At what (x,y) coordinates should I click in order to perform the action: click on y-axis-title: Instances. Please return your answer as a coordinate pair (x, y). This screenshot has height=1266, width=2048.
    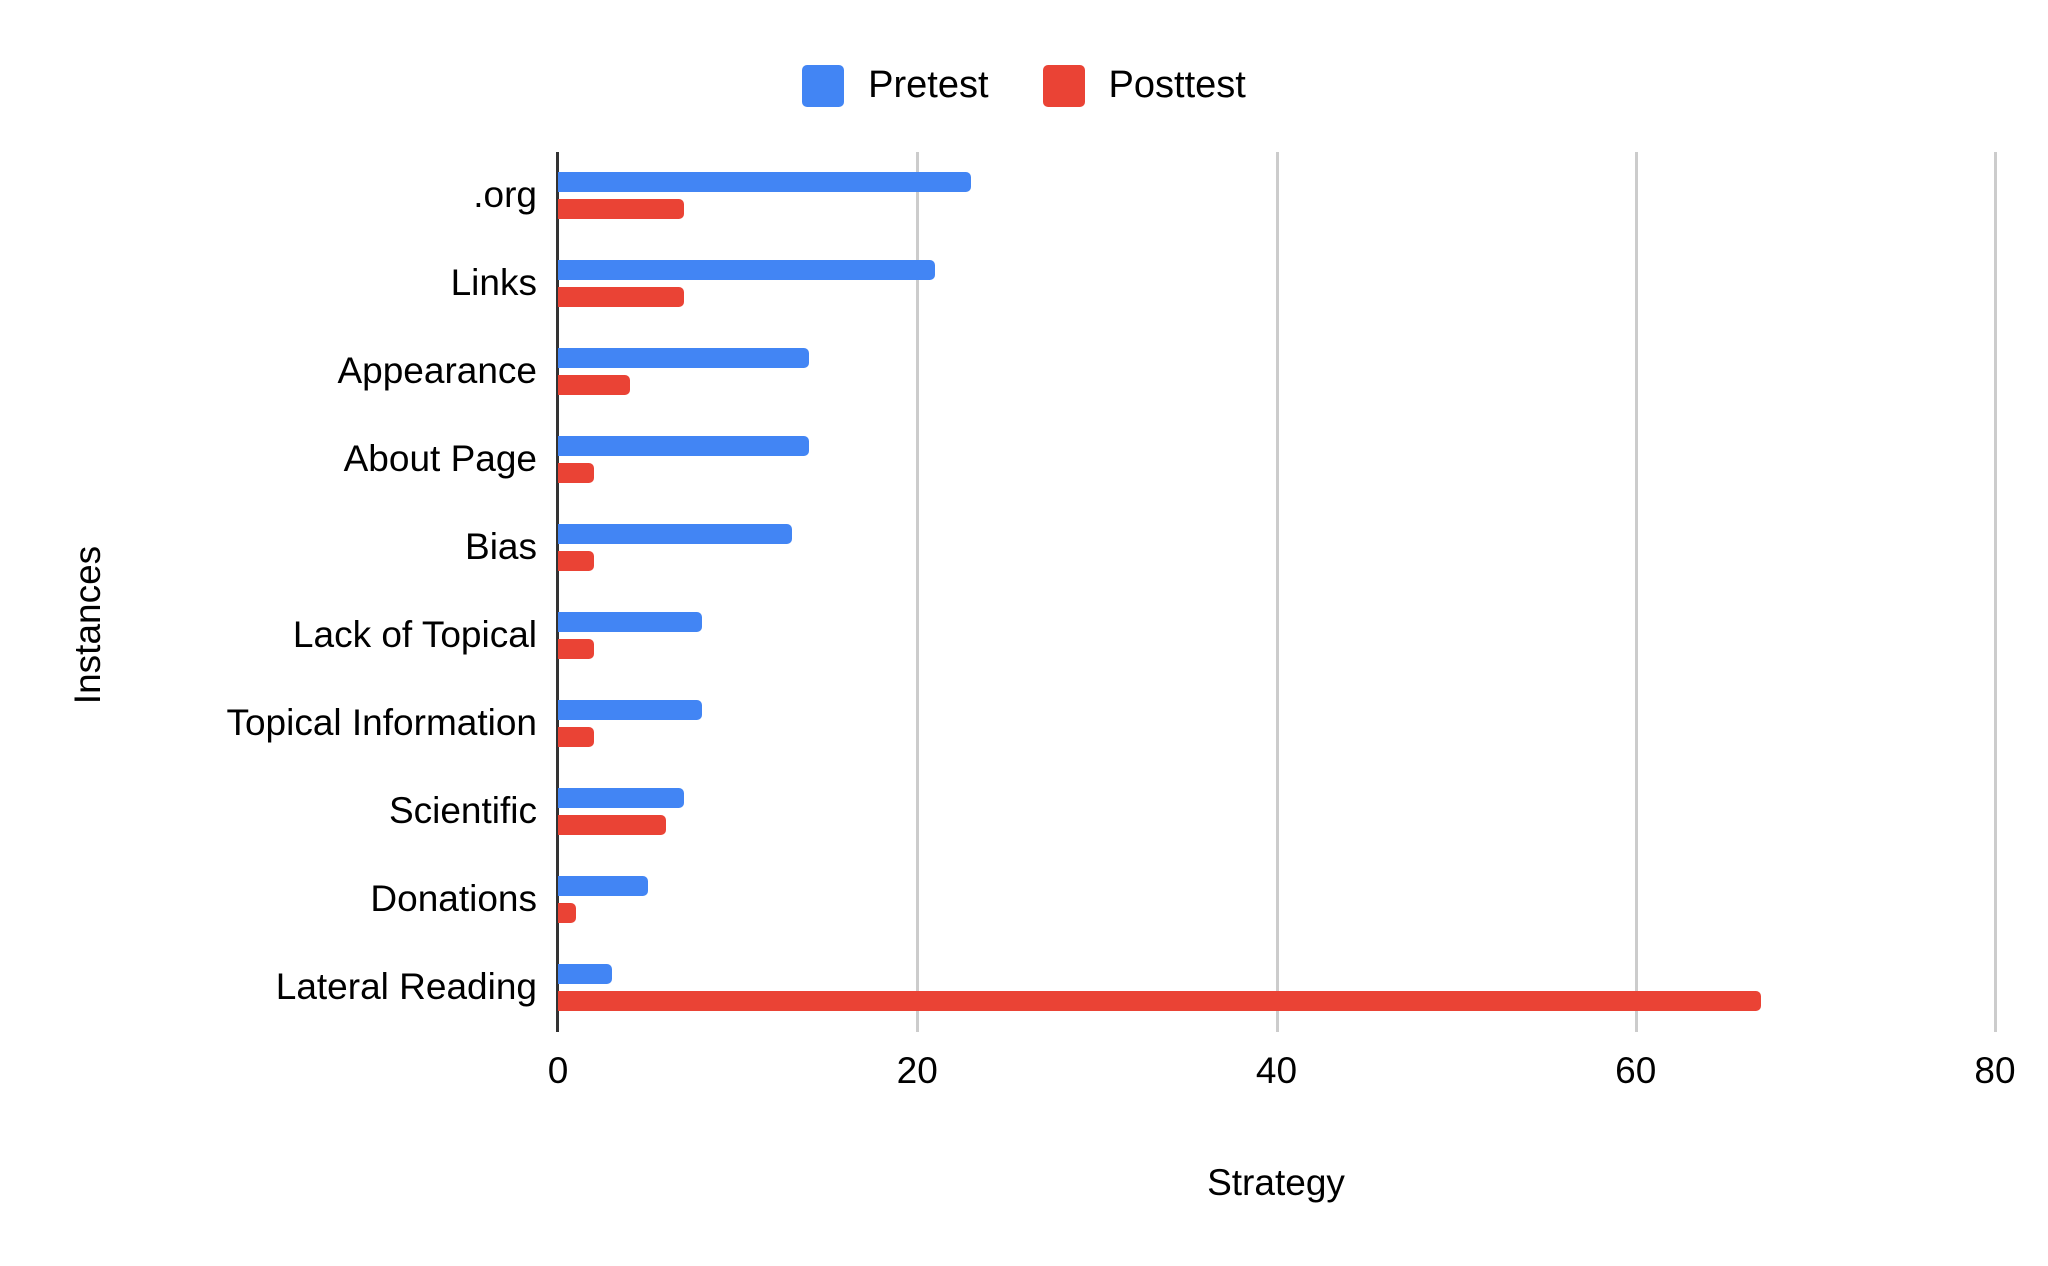
    Looking at the image, I should click on (87, 625).